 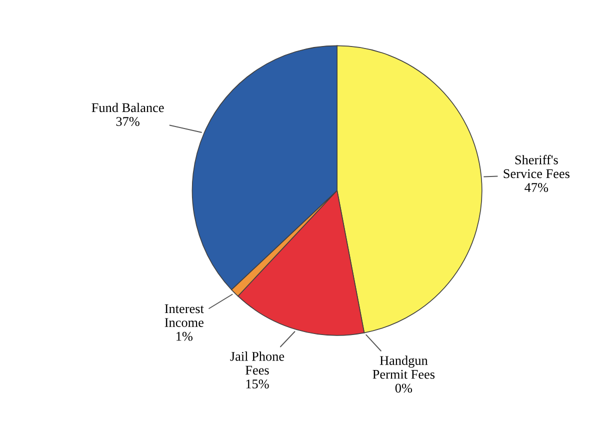 I want to click on data-label: 1%, so click(x=184, y=336).